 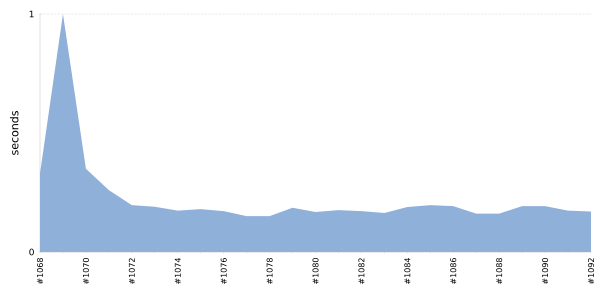 I want to click on x-tick-label: #1078, so click(x=269, y=271).